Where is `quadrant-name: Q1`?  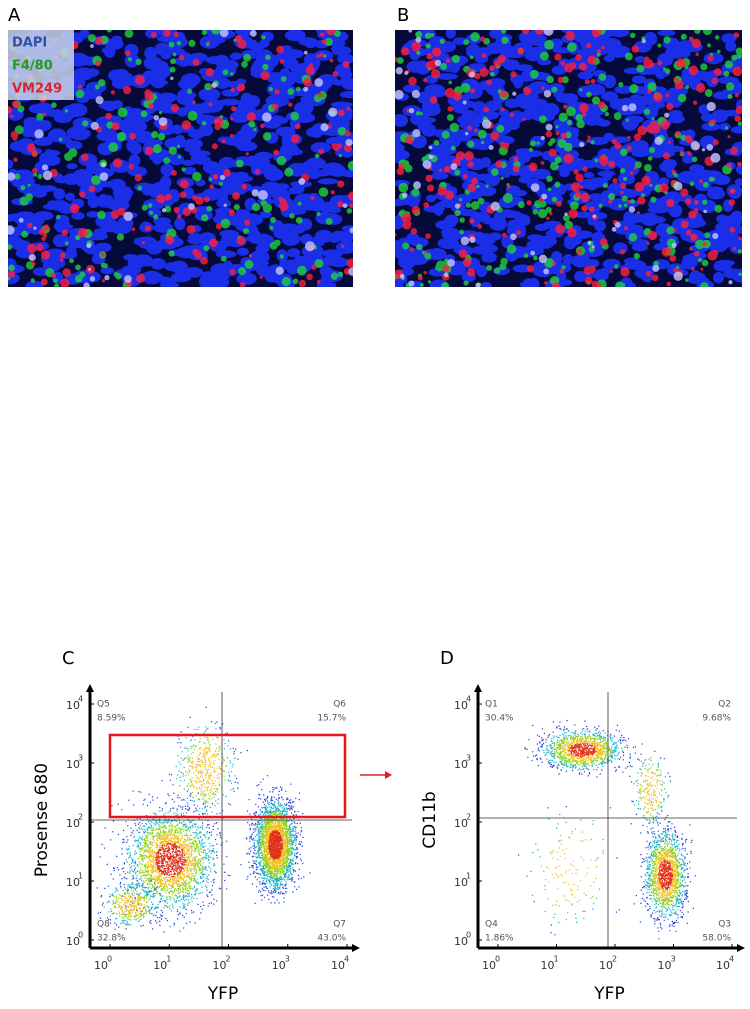 quadrant-name: Q1 is located at coordinates (491, 705).